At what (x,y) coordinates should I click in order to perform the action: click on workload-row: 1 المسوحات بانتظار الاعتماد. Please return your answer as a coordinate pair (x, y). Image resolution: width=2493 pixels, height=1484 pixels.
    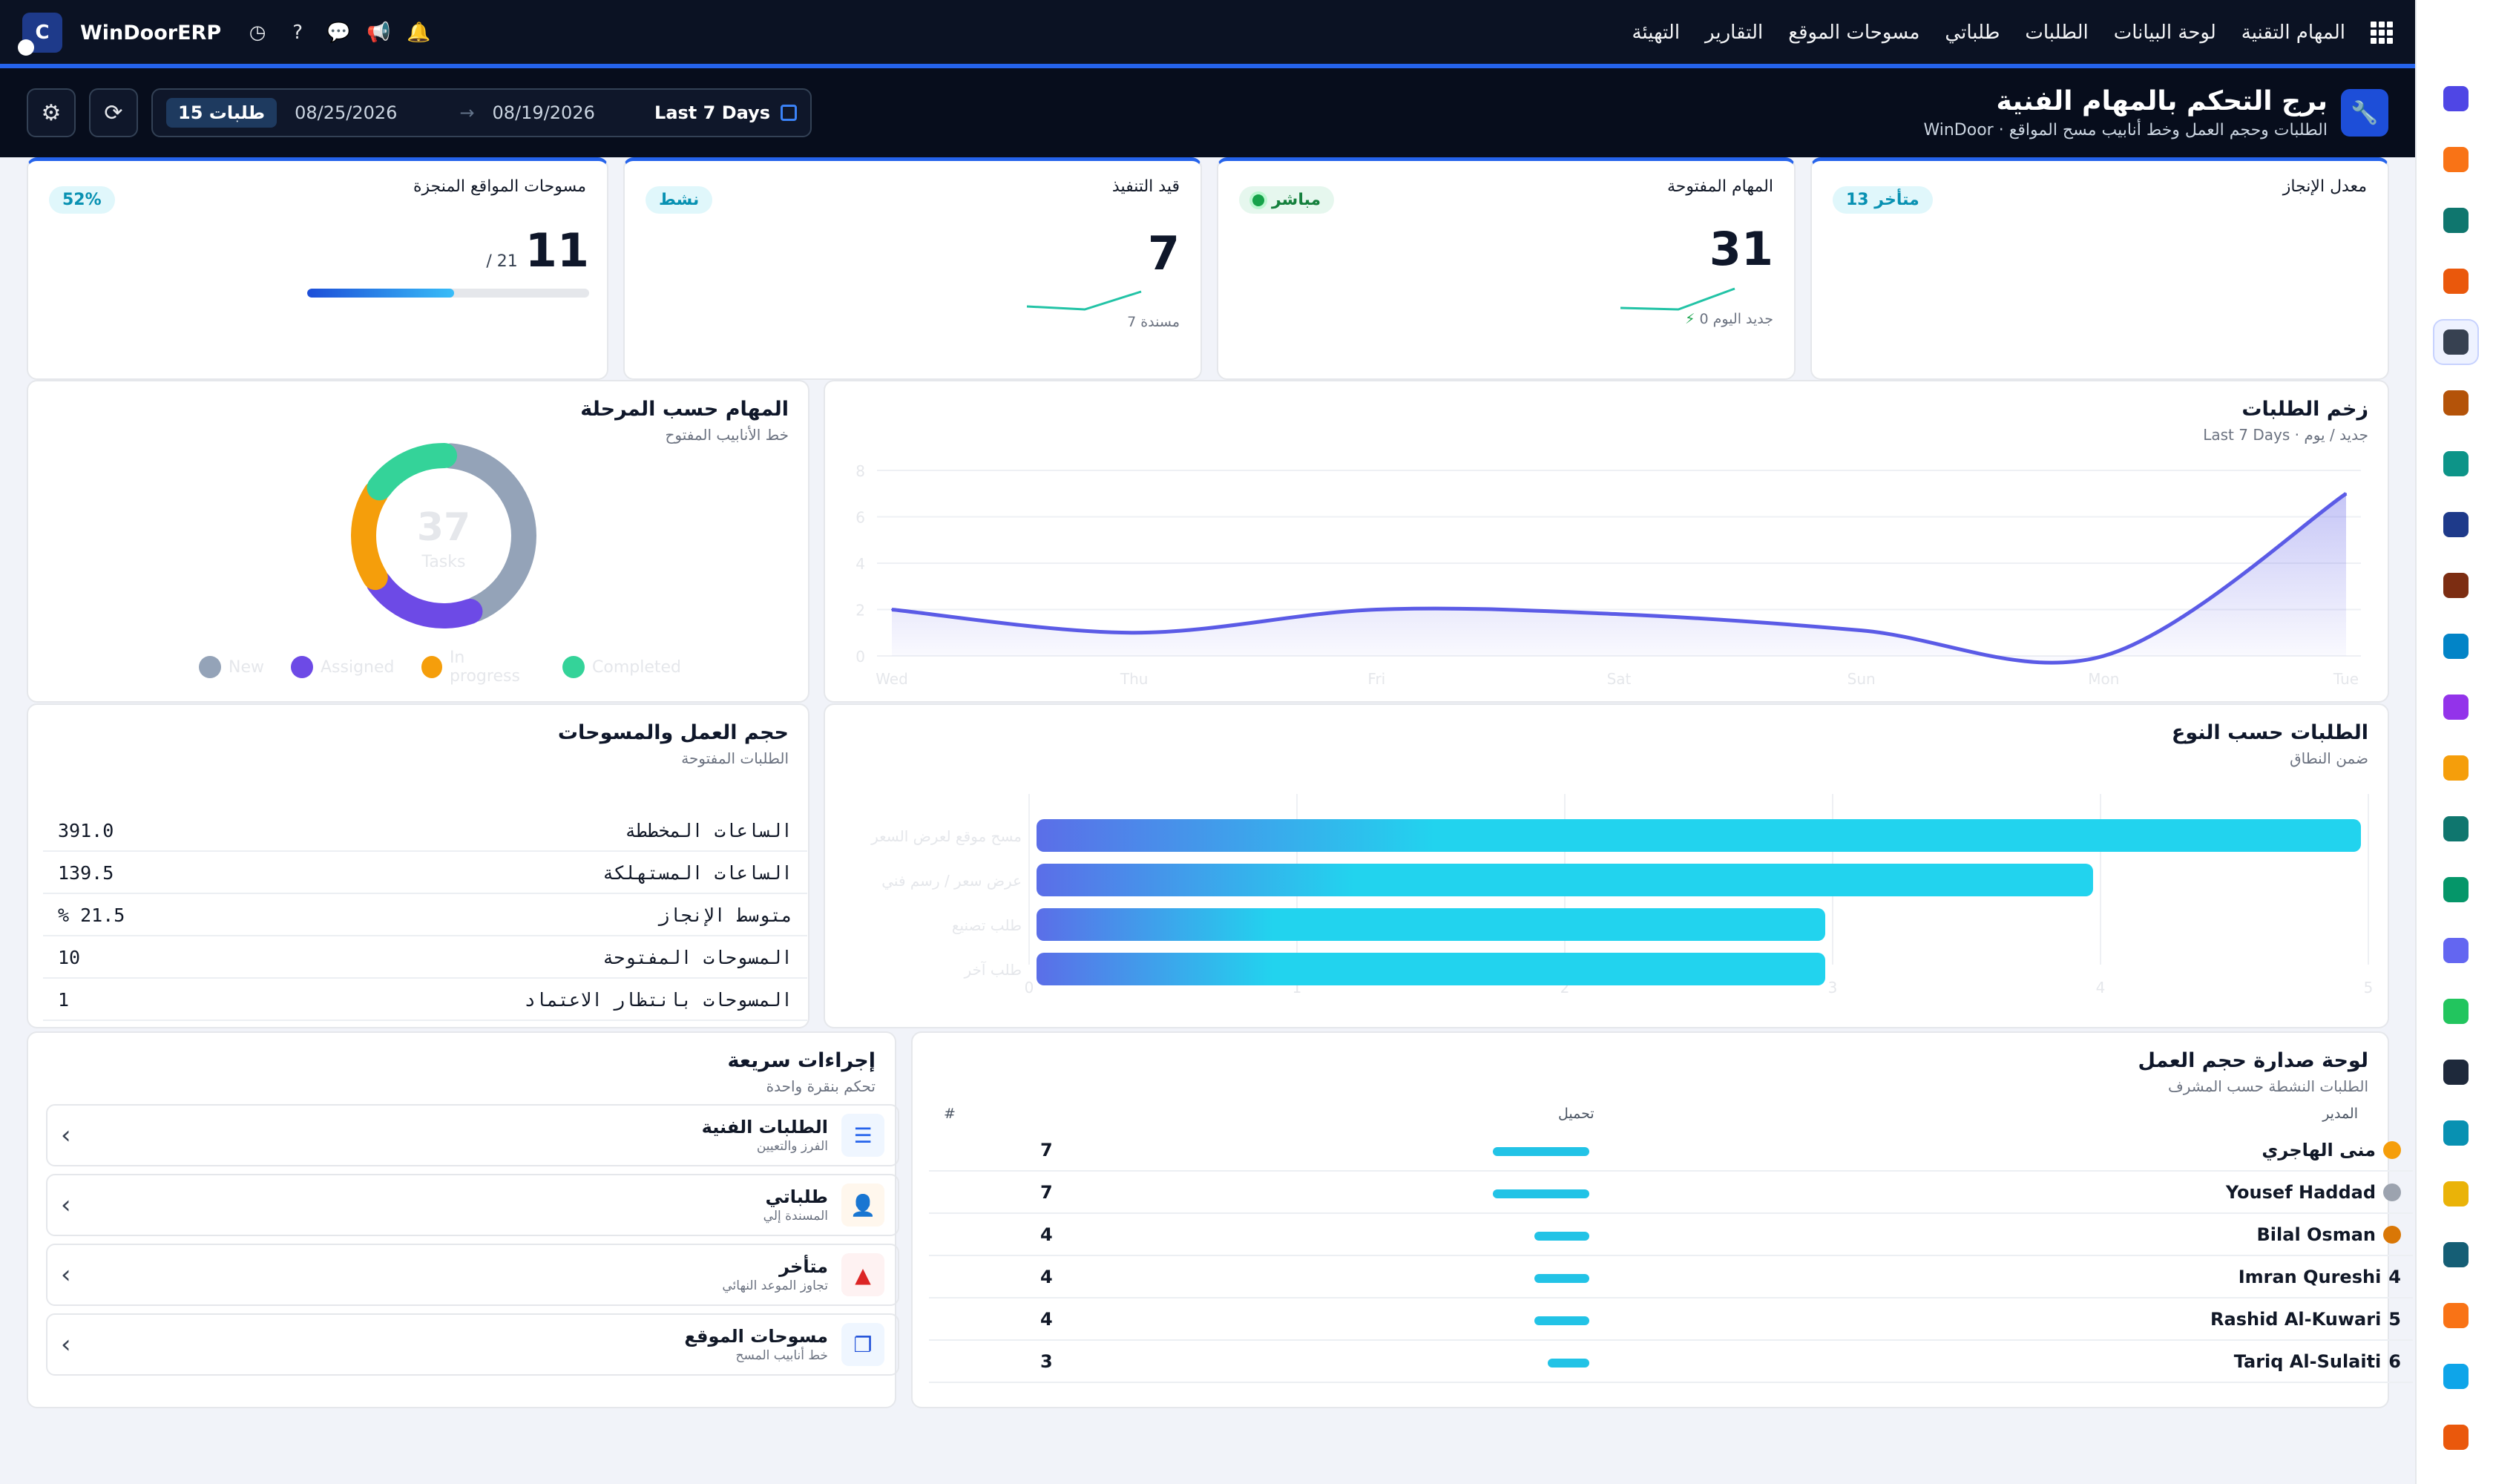
    Looking at the image, I should click on (425, 1000).